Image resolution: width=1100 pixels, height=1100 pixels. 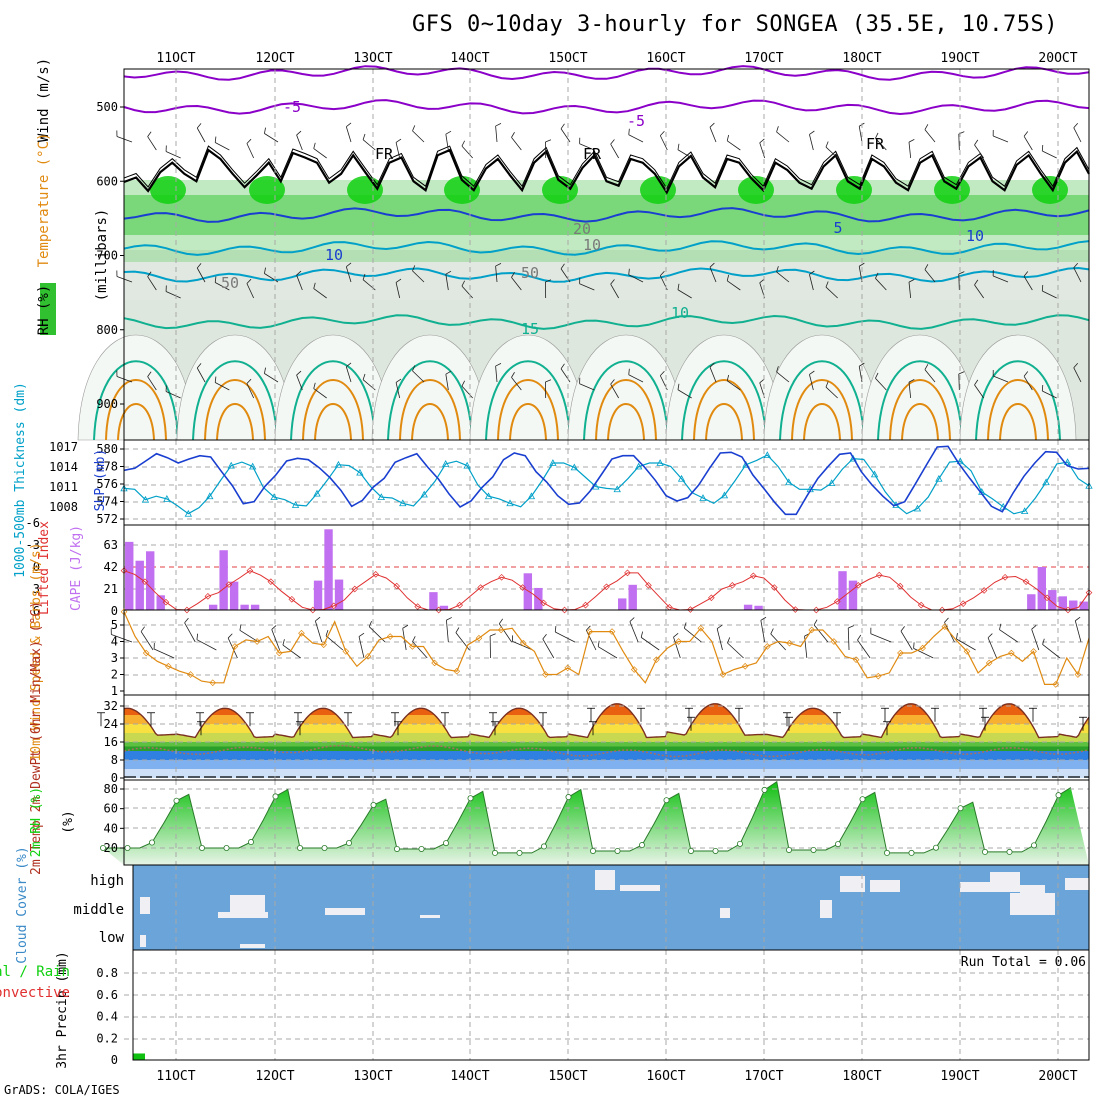 What do you see at coordinates (552, 905) in the screenshot?
I see `cloud-panel: high middle low Cloud Cover (%)` at bounding box center [552, 905].